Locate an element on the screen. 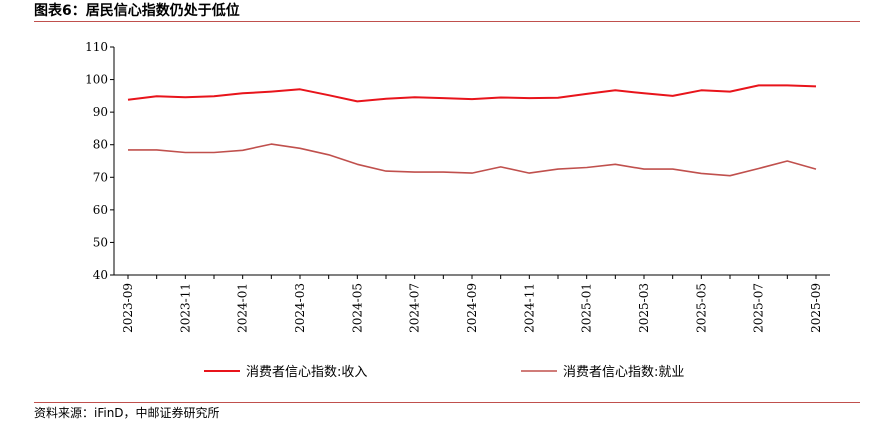 The image size is (874, 421). x-tick-label: 2024-11 is located at coordinates (529, 308).